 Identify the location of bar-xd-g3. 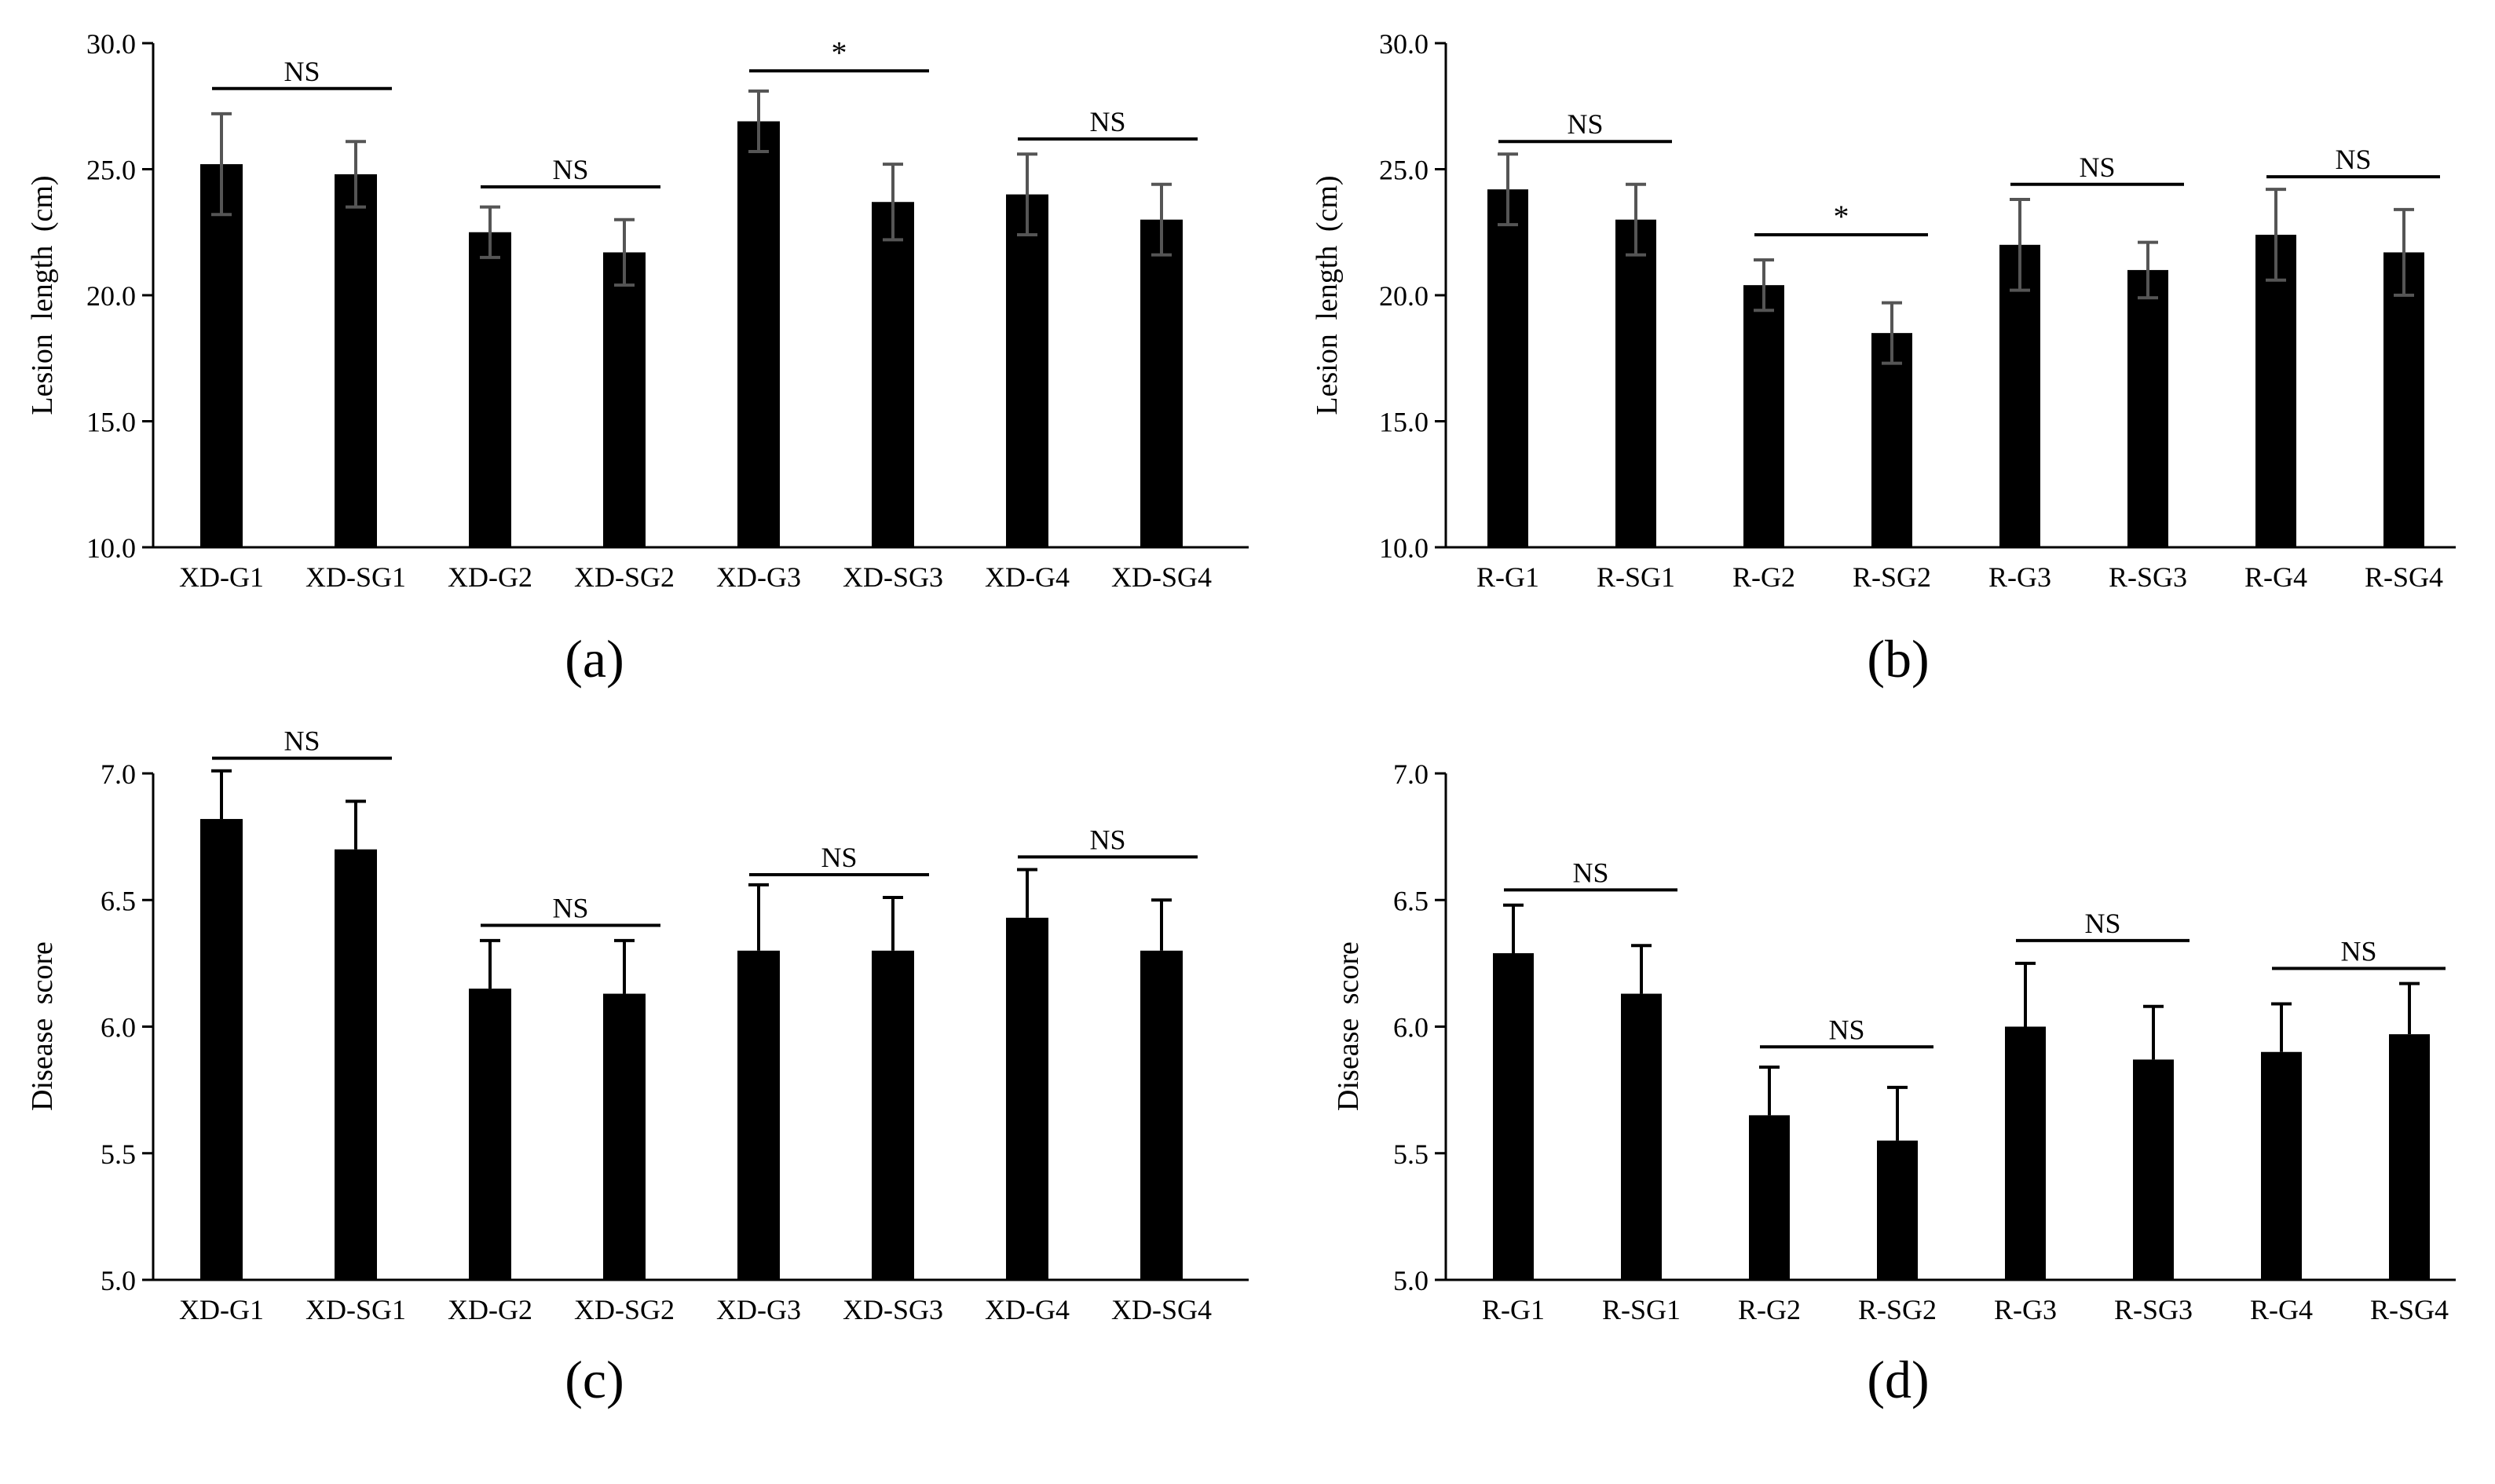
(758, 334).